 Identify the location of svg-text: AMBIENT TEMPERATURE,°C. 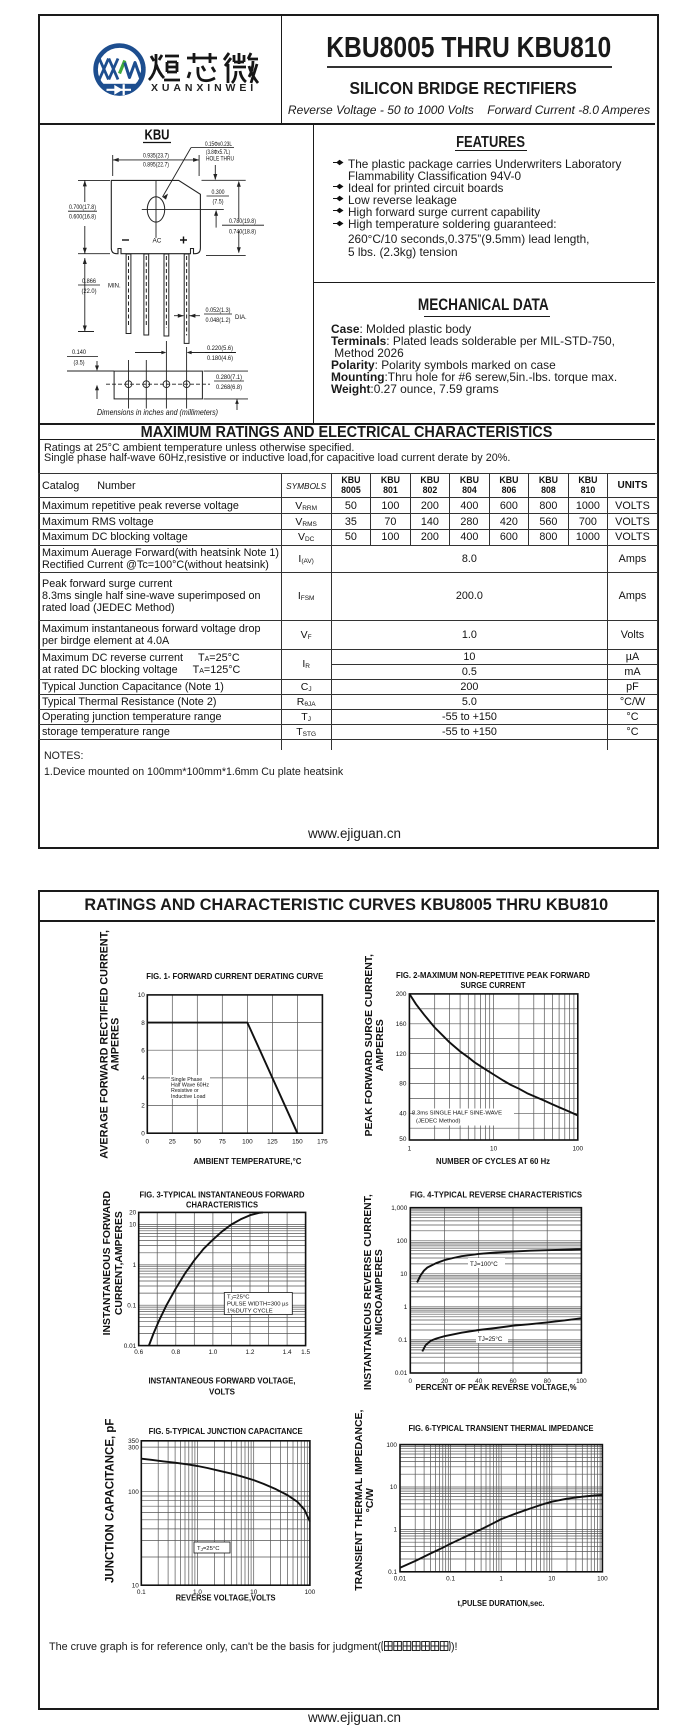
(247, 1161).